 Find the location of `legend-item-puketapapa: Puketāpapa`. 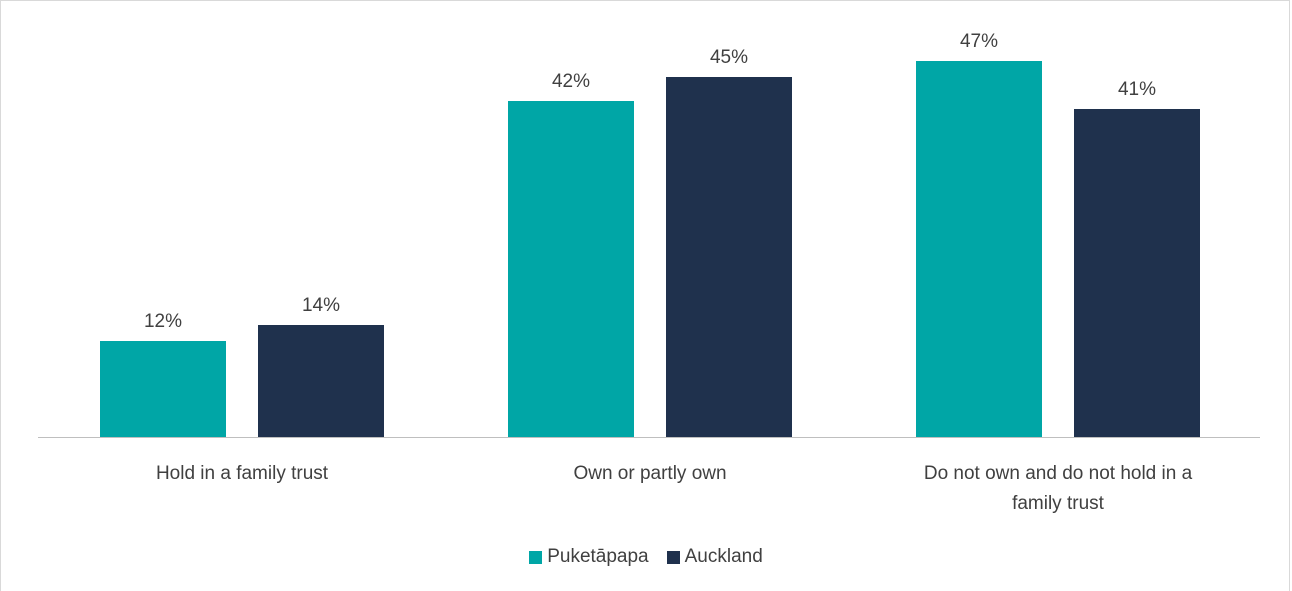

legend-item-puketapapa: Puketāpapa is located at coordinates (589, 557).